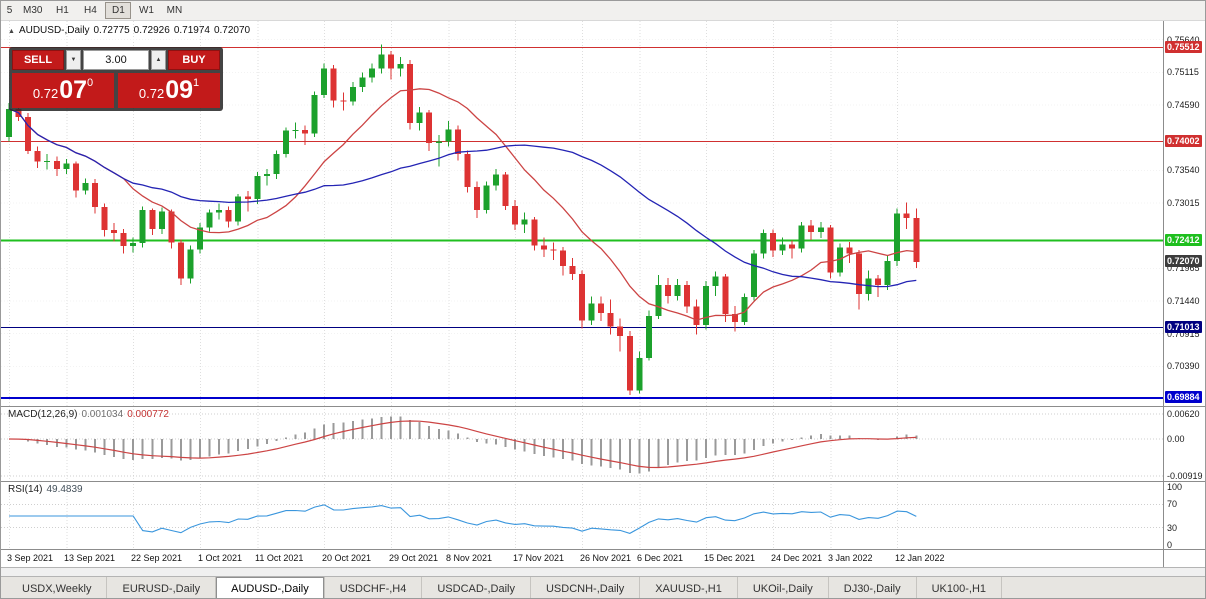 The width and height of the screenshot is (1206, 599). Describe the element at coordinates (63, 90) in the screenshot. I see `sell-price-display: 0.72 07 0` at that location.